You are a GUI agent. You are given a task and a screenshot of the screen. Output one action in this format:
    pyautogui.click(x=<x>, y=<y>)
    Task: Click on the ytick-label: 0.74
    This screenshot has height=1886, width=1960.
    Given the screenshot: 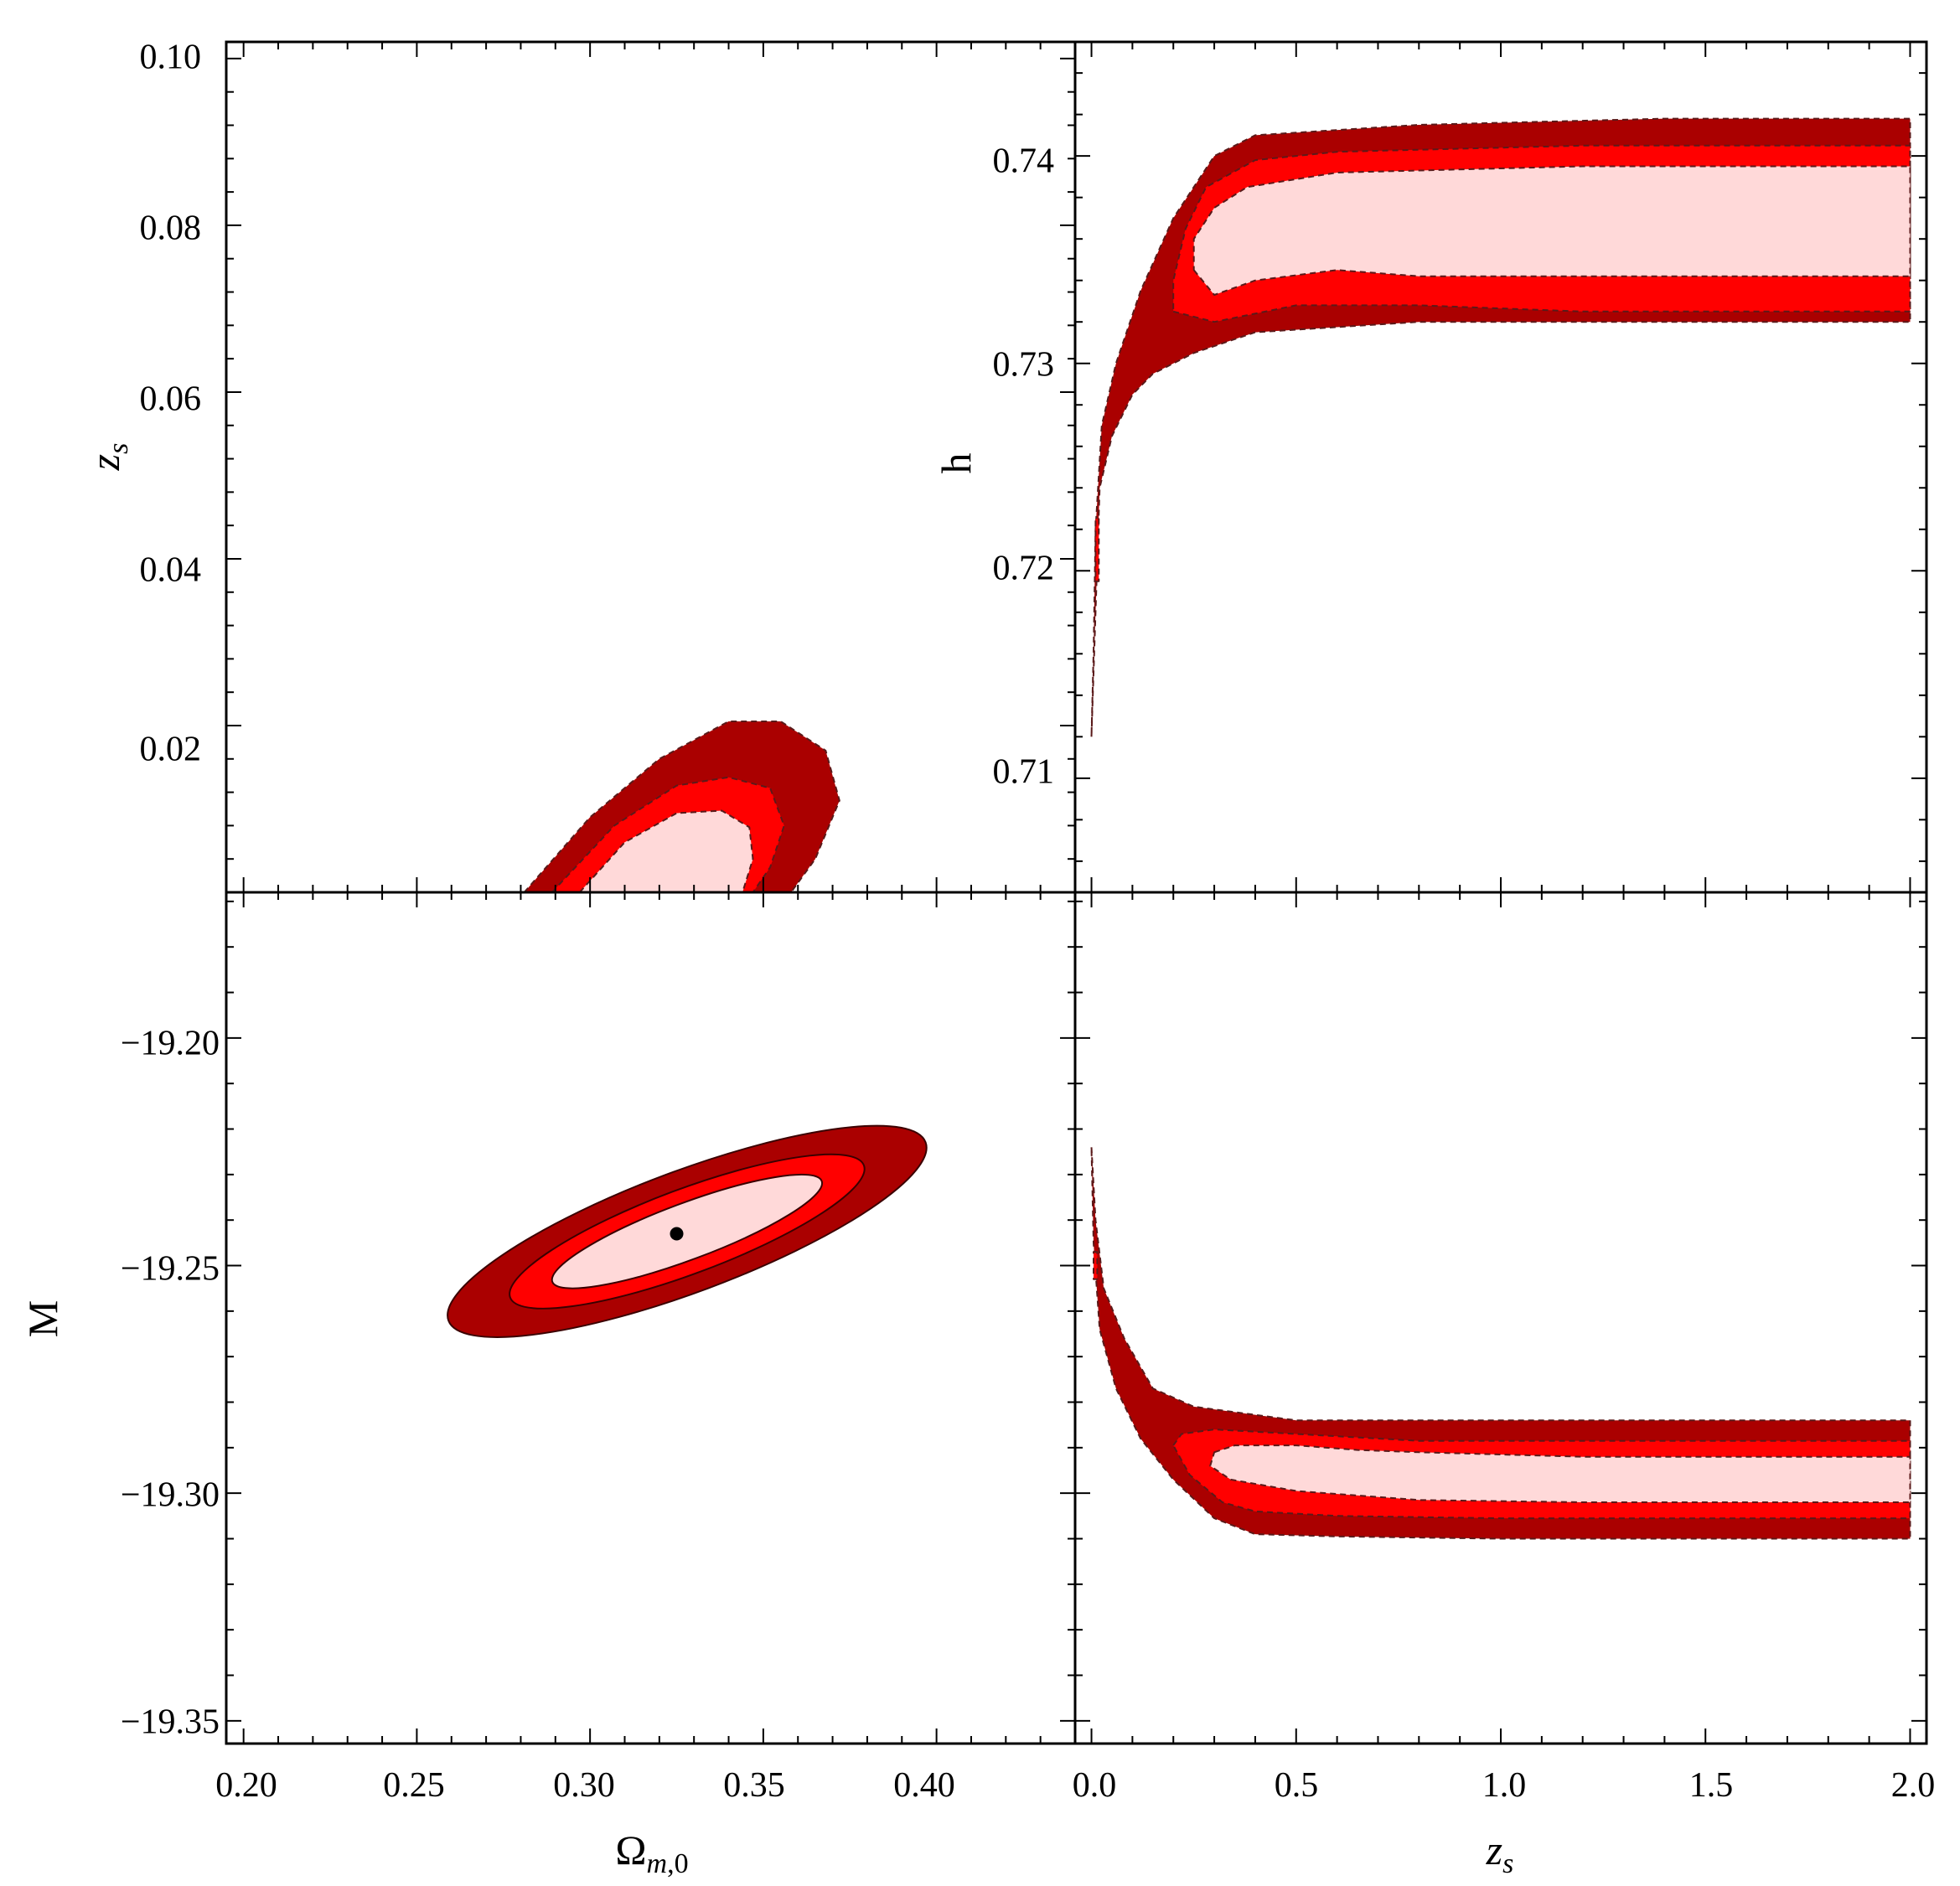 What is the action you would take?
    pyautogui.click(x=1024, y=161)
    